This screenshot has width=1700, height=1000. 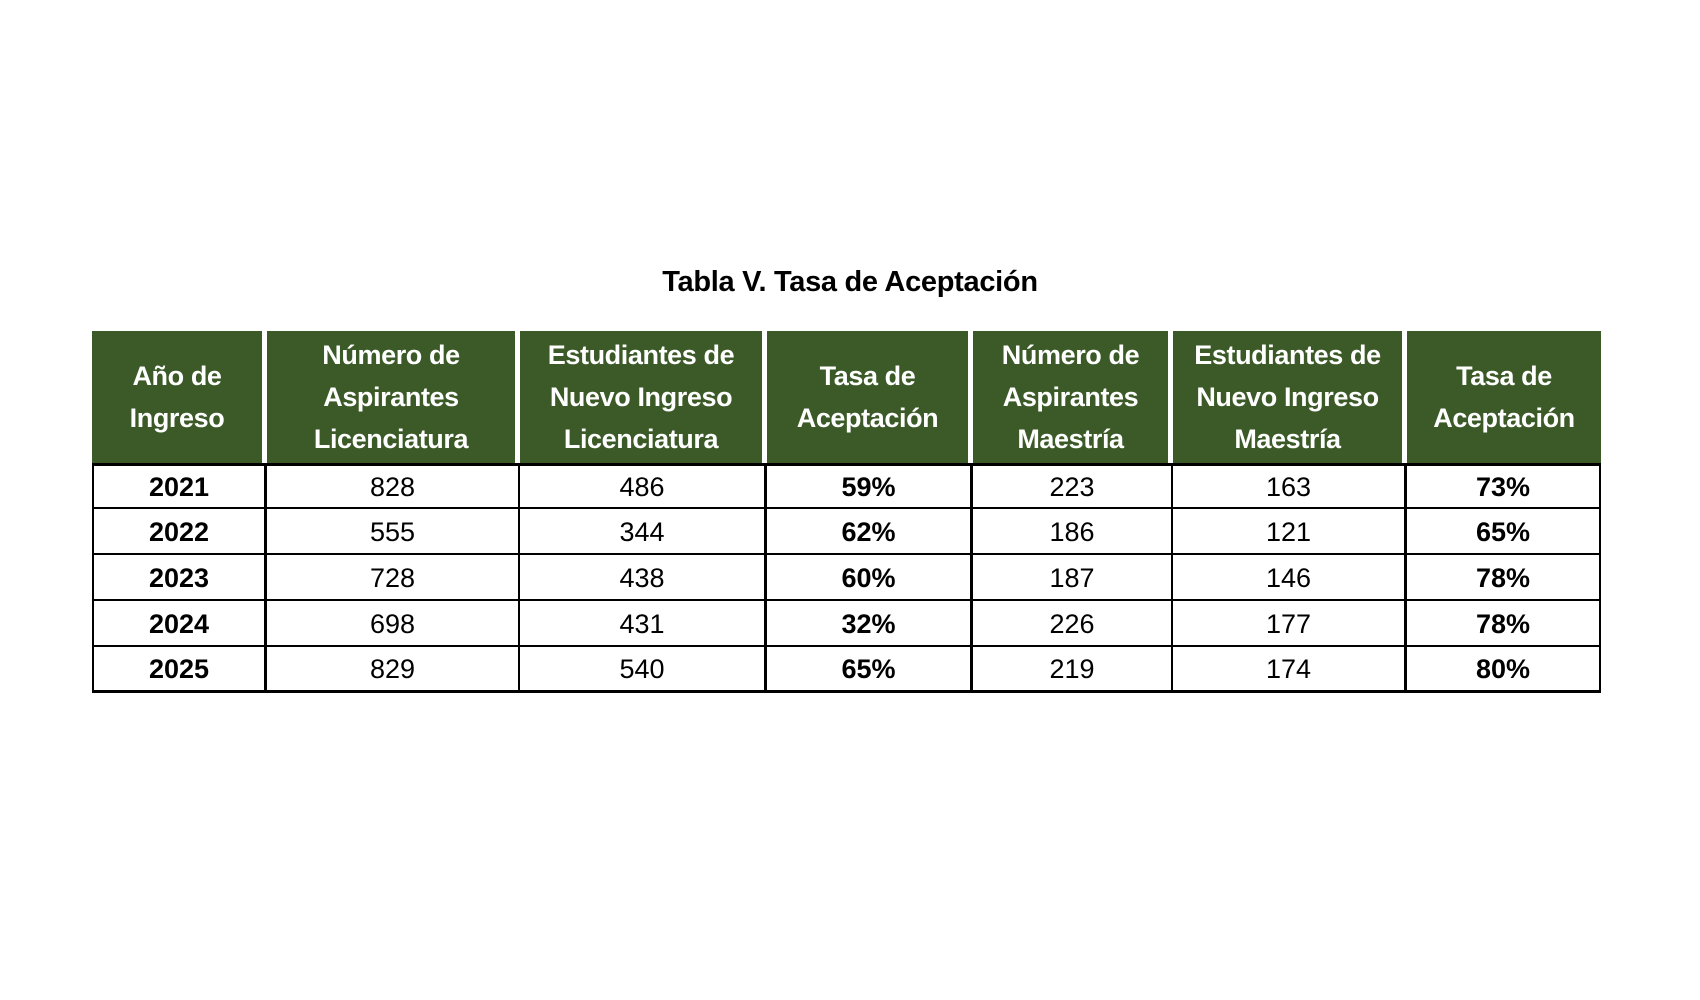 What do you see at coordinates (179, 486) in the screenshot?
I see `cell-year: 2021` at bounding box center [179, 486].